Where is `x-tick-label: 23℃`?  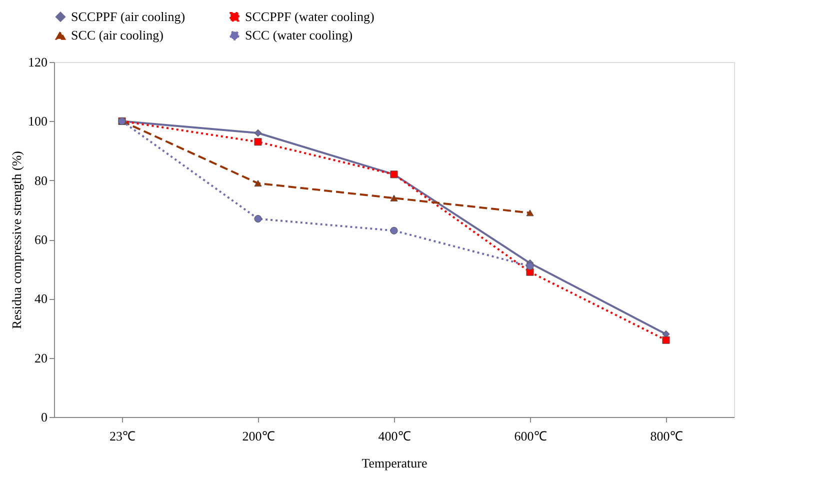
x-tick-label: 23℃ is located at coordinates (123, 436).